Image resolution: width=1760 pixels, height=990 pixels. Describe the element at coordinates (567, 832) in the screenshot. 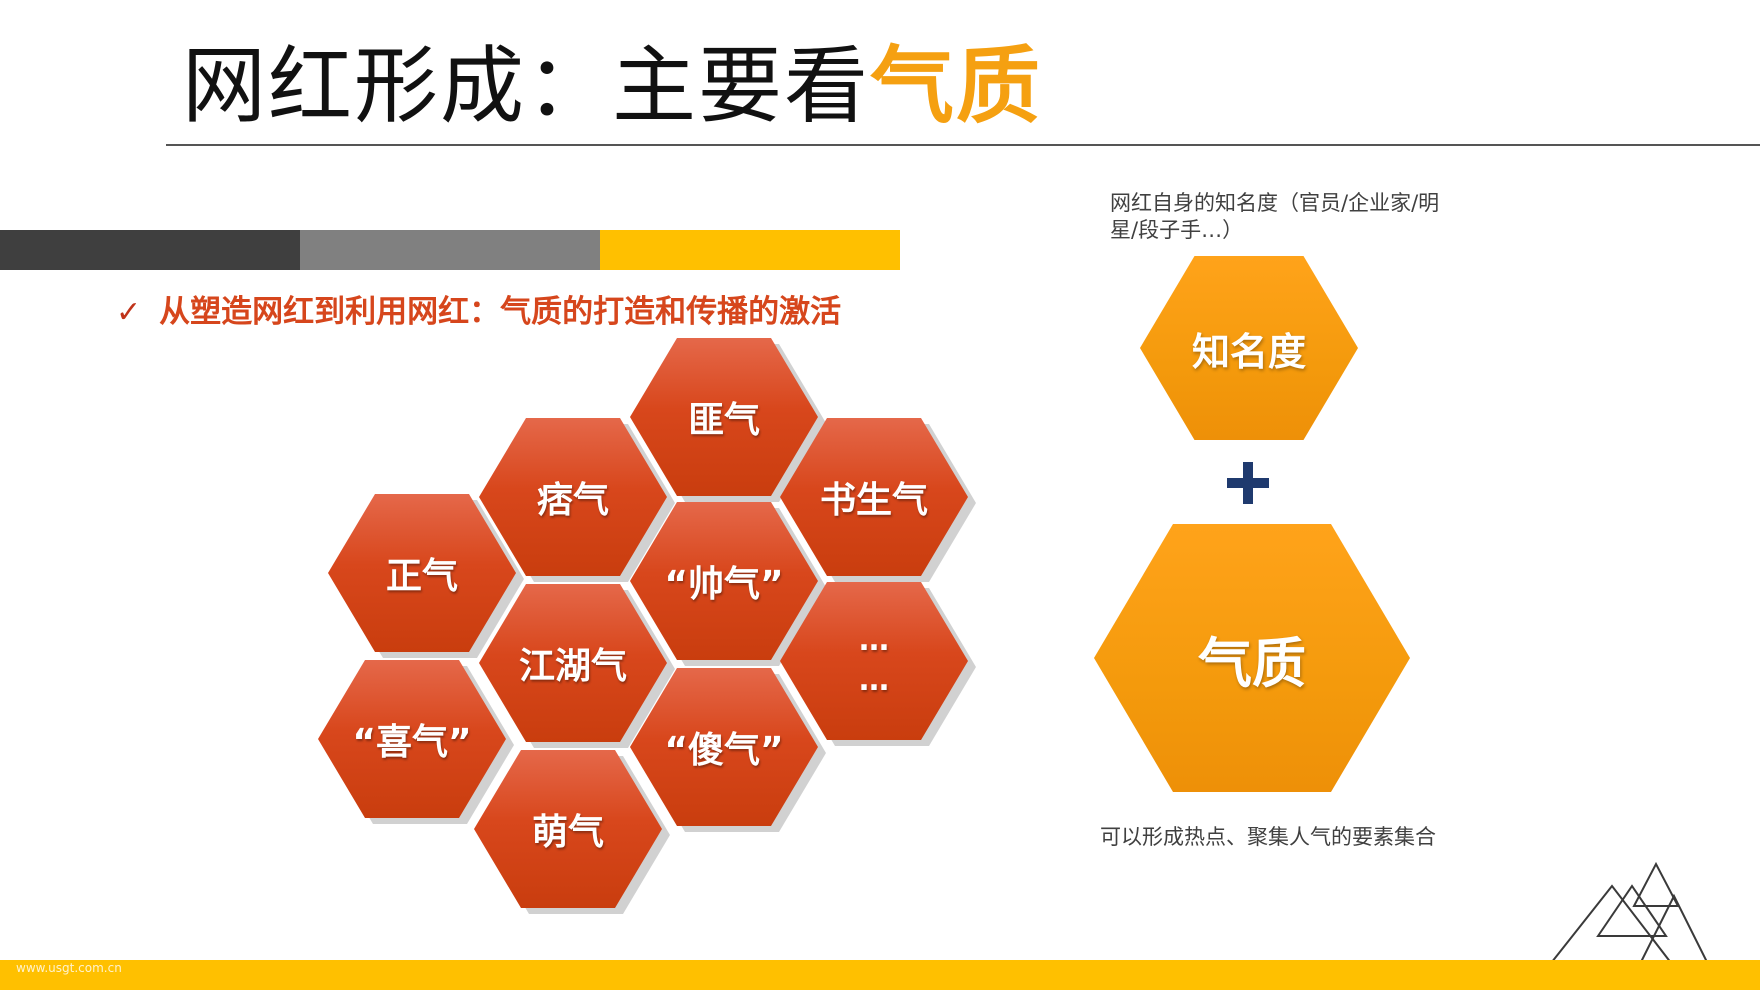

I see `hex-label: 萌气` at that location.